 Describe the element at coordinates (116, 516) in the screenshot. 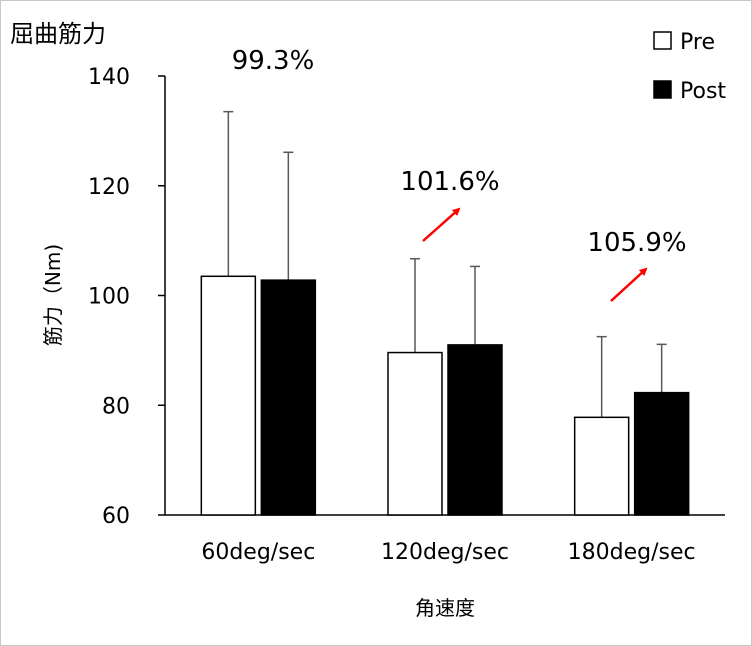

I see `y-tick-label: 60` at that location.